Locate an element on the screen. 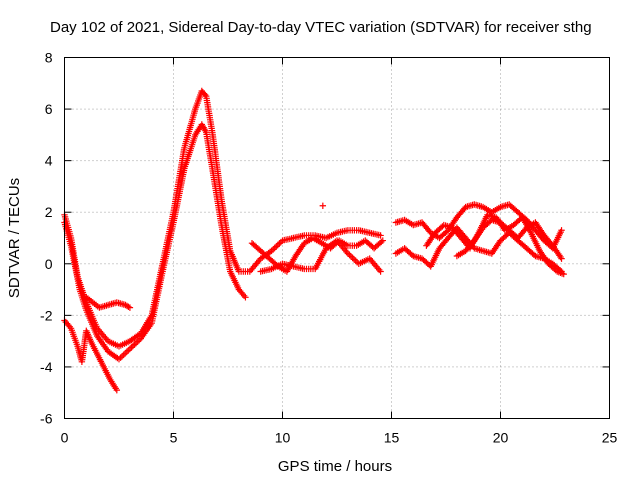  track-shelf is located at coordinates (108, 302).